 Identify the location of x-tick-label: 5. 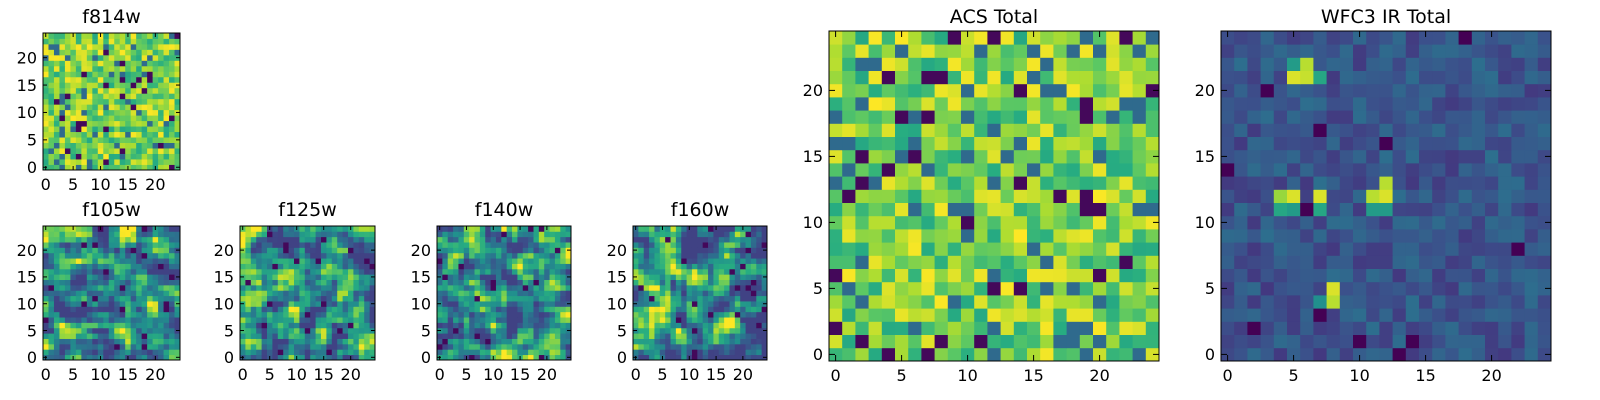
(73, 184).